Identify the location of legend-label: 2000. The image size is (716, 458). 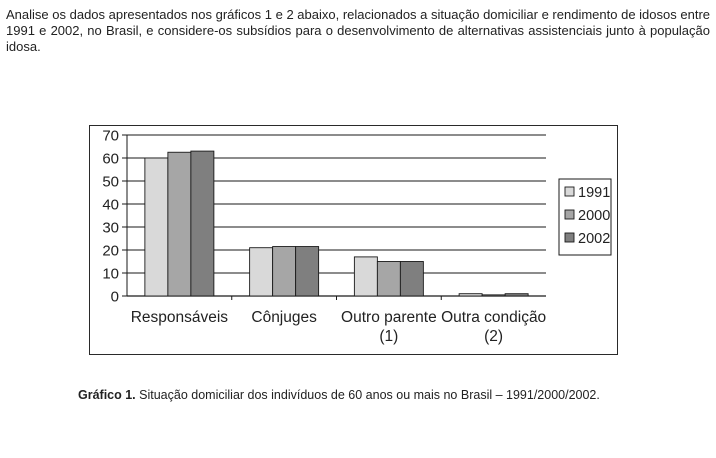
(594, 216).